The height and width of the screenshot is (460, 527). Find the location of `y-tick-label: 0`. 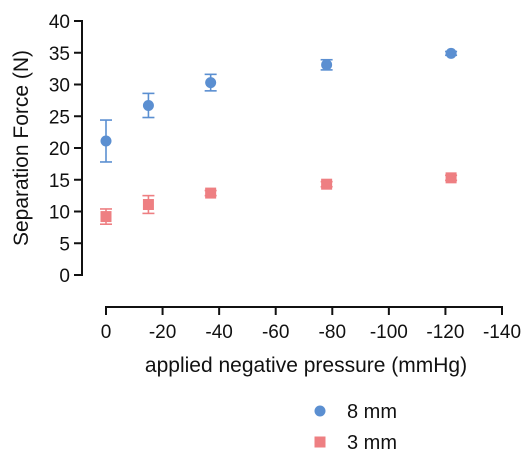

y-tick-label: 0 is located at coordinates (64, 276).